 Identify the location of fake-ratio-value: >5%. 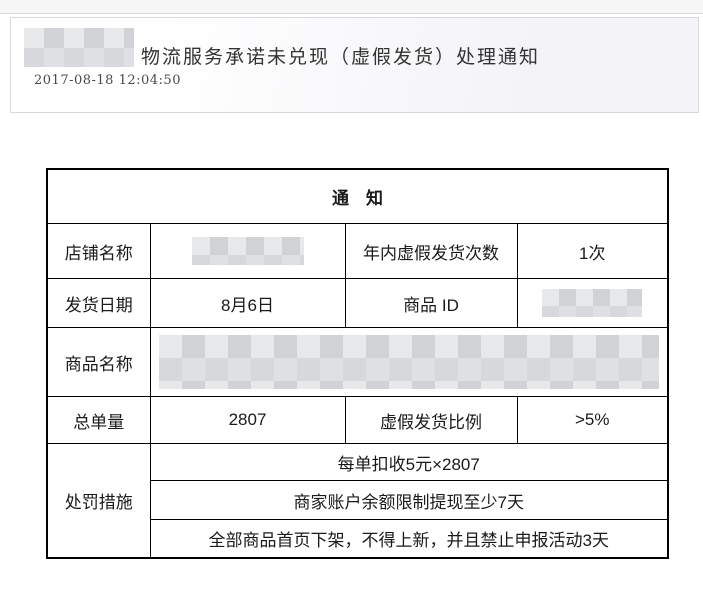
(592, 420).